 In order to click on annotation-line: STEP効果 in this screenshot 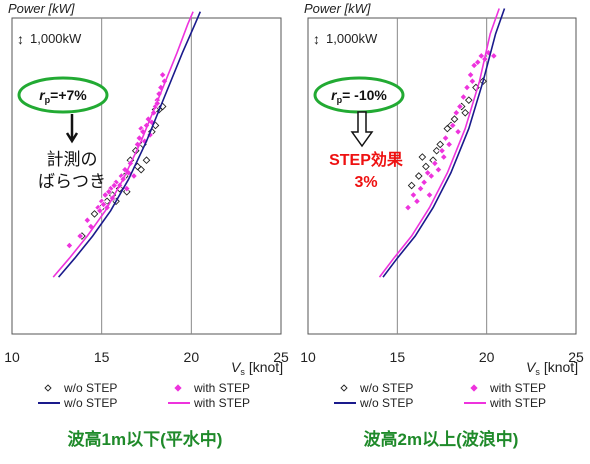, I will do `click(366, 159)`.